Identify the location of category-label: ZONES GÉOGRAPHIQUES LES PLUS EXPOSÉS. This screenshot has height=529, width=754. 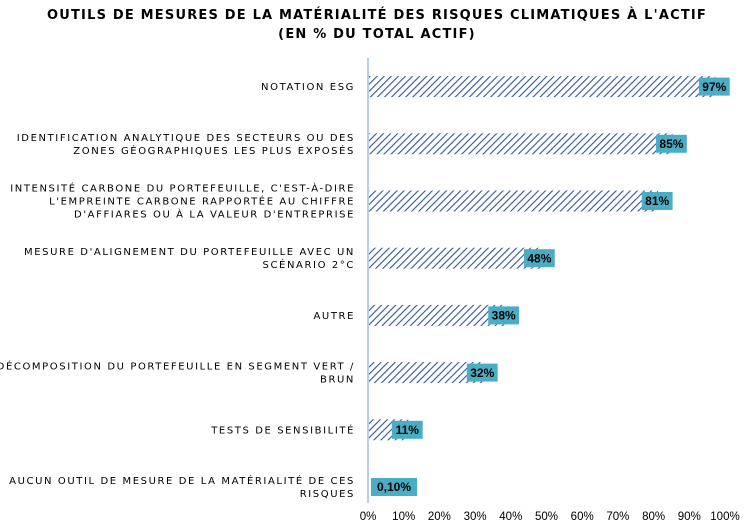
(214, 150).